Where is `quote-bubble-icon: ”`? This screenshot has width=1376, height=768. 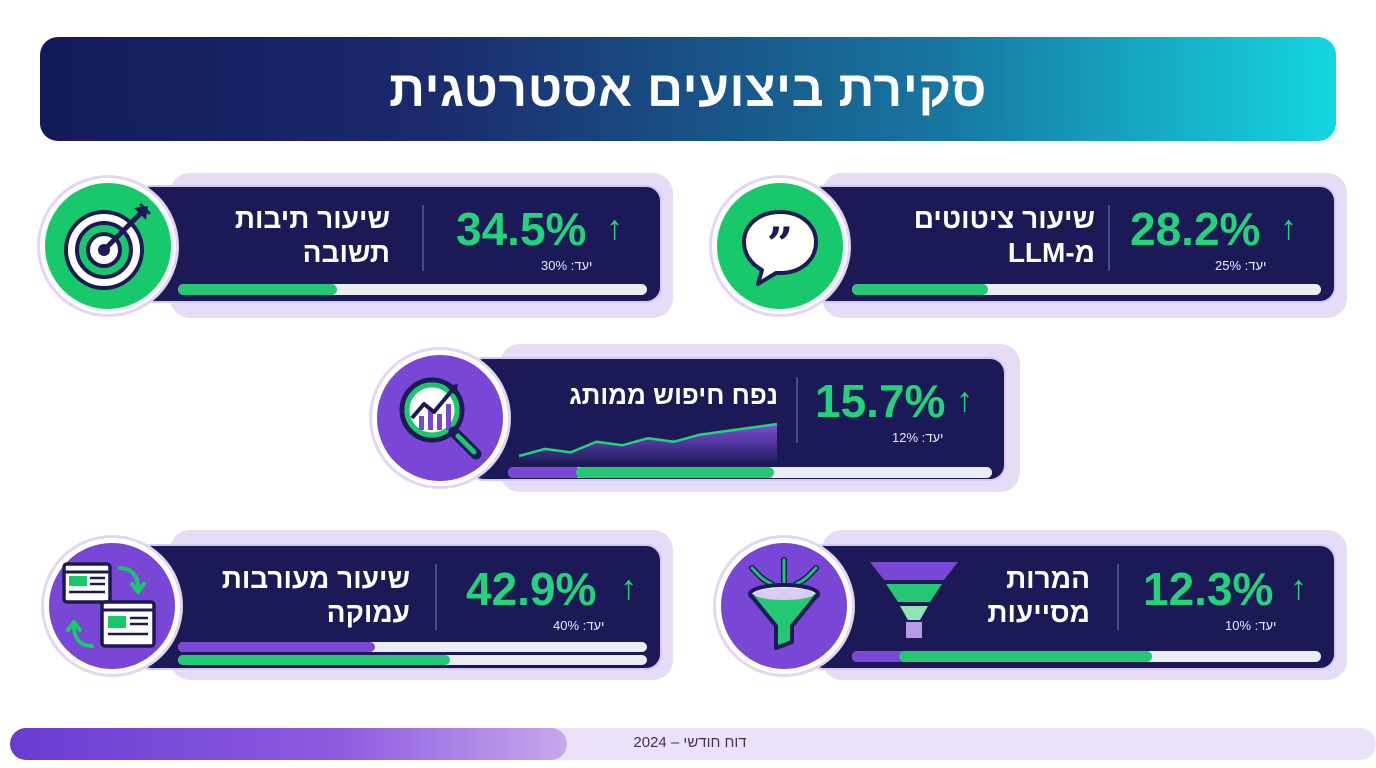 quote-bubble-icon: ” is located at coordinates (780, 246).